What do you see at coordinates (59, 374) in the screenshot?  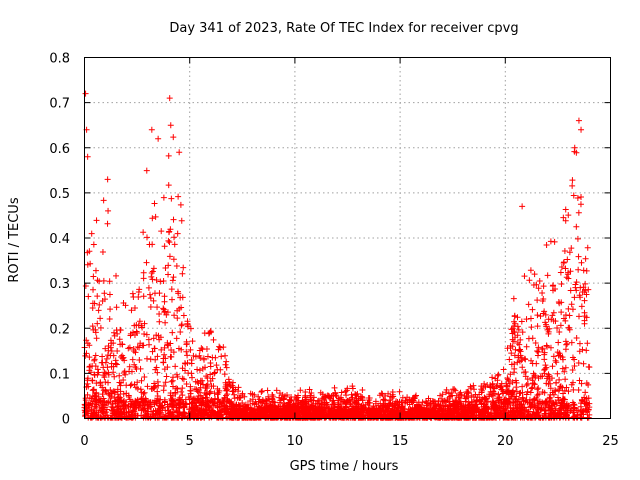 I see `y-tick-label: 0.1` at bounding box center [59, 374].